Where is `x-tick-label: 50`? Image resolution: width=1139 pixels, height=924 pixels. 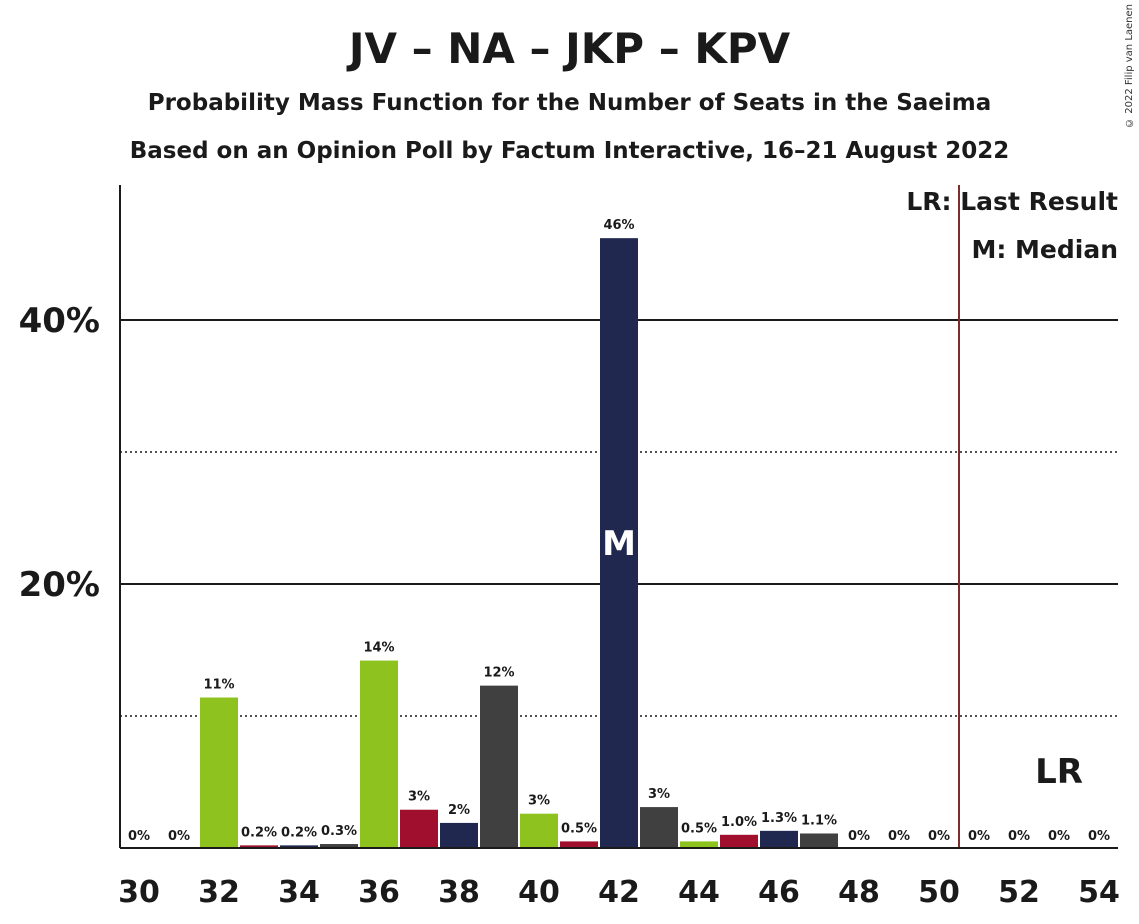 x-tick-label: 50 is located at coordinates (939, 892).